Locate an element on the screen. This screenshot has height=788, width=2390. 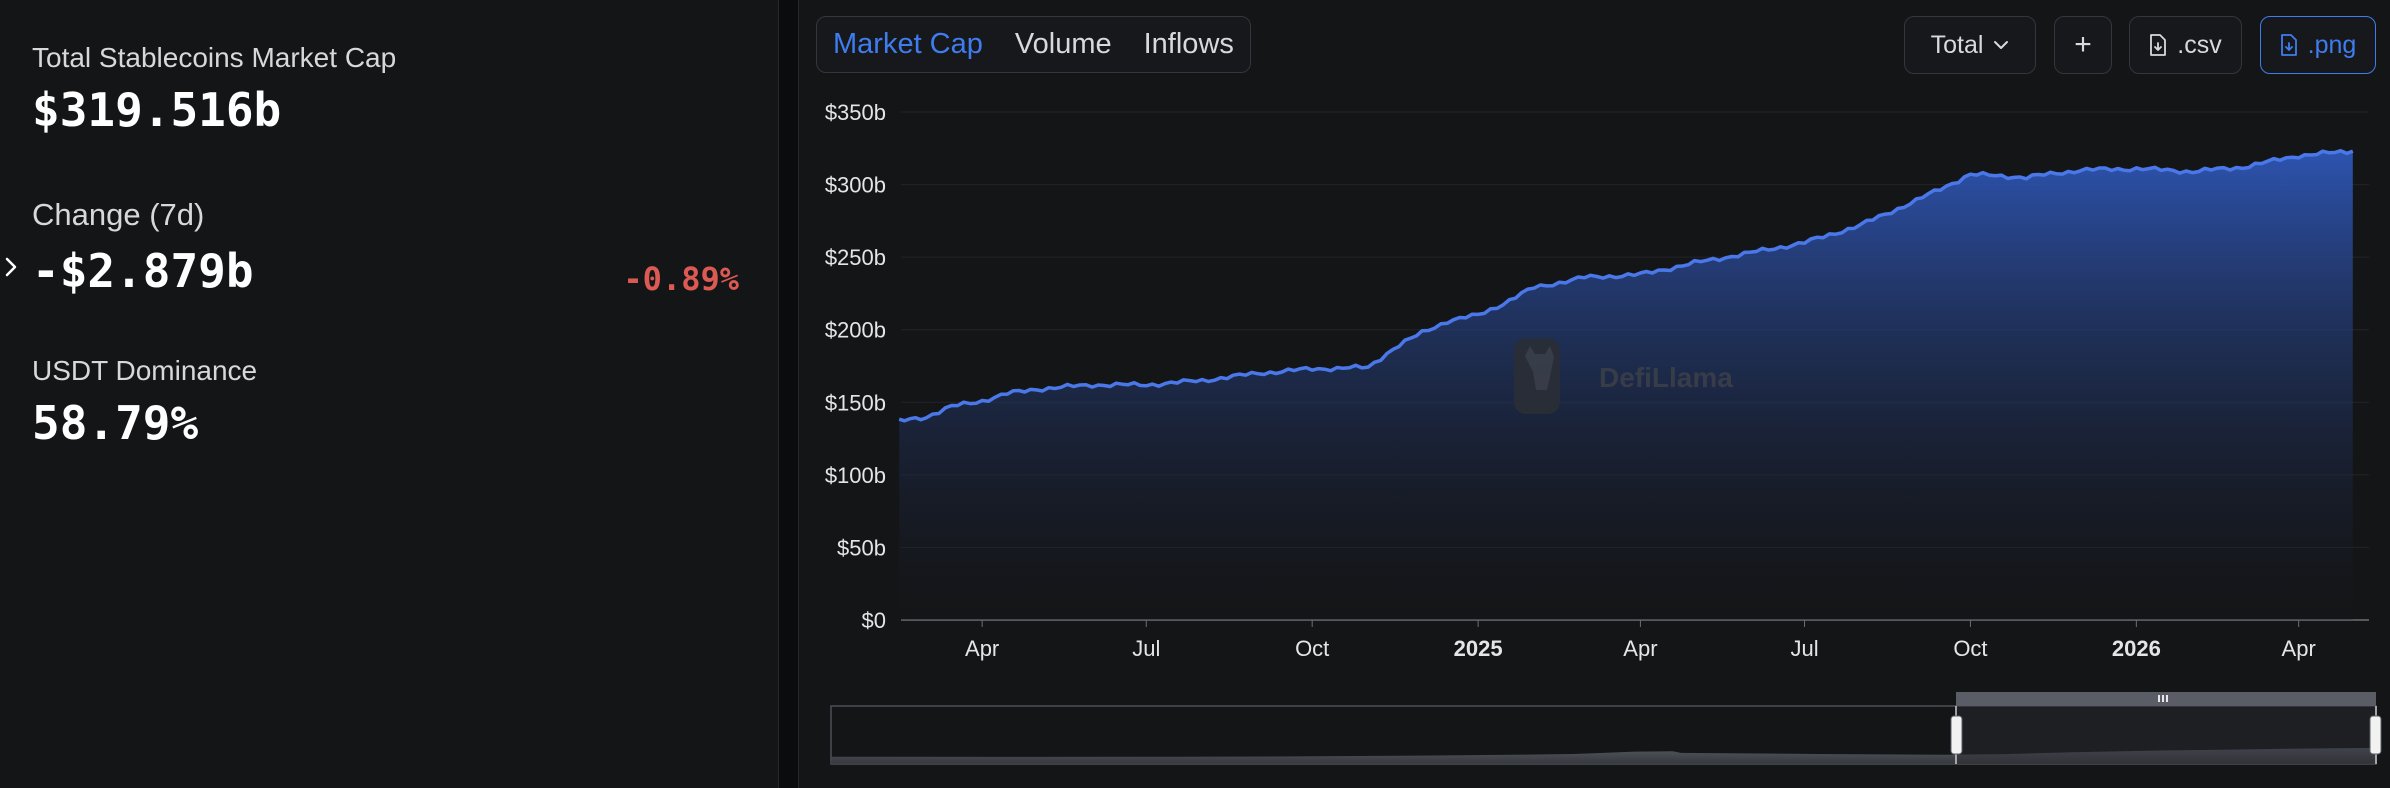
y-tick-label: $100b is located at coordinates (855, 475).